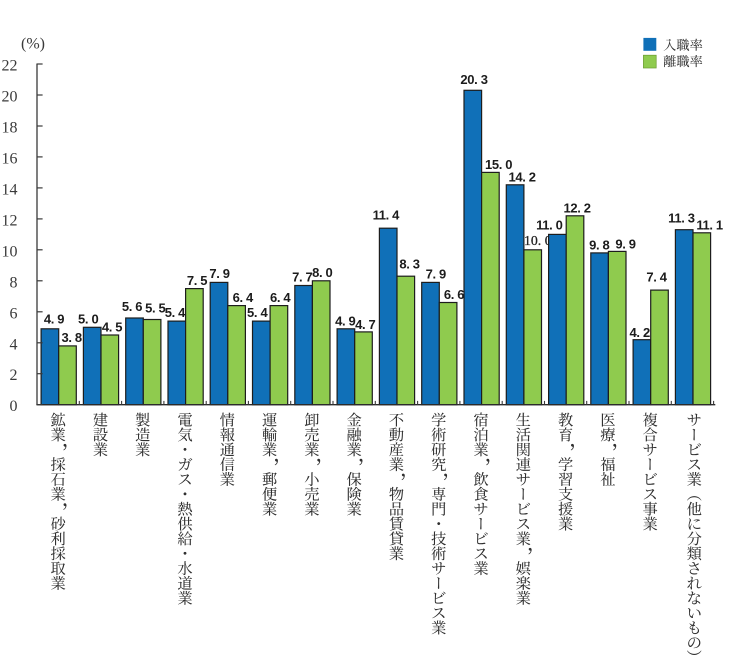  What do you see at coordinates (10, 97) in the screenshot?
I see `svg-text: 20` at bounding box center [10, 97].